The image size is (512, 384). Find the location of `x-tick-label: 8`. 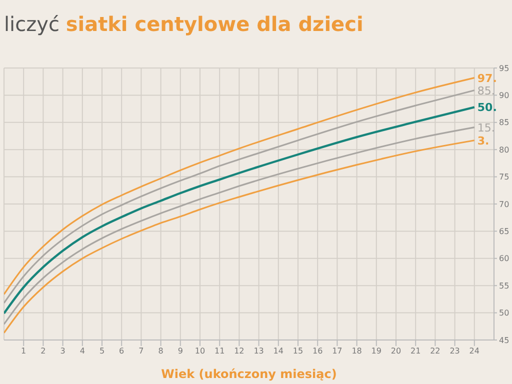

x-tick-label: 8 is located at coordinates (161, 351).